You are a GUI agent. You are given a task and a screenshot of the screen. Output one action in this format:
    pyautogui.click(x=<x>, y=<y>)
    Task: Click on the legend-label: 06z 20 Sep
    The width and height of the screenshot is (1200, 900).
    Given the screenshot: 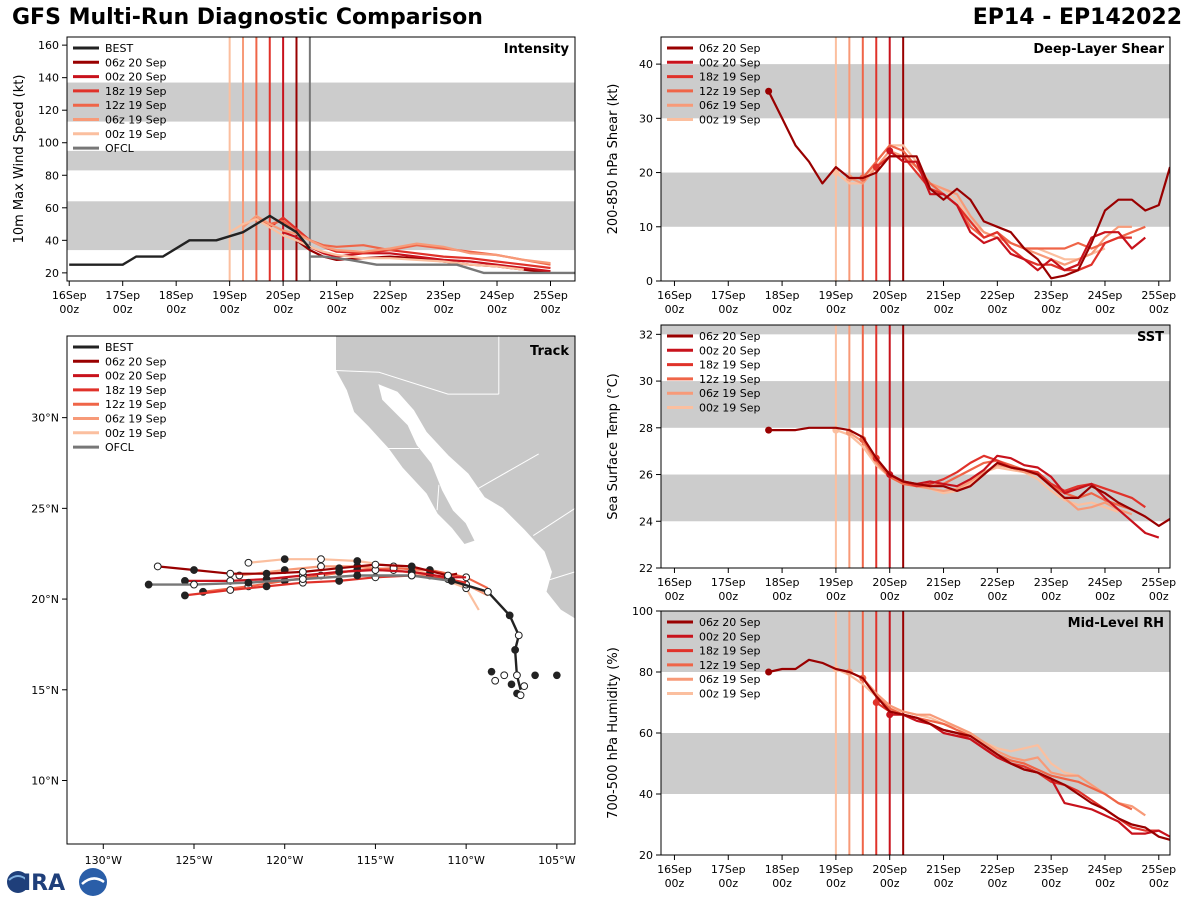 What is the action you would take?
    pyautogui.click(x=730, y=48)
    